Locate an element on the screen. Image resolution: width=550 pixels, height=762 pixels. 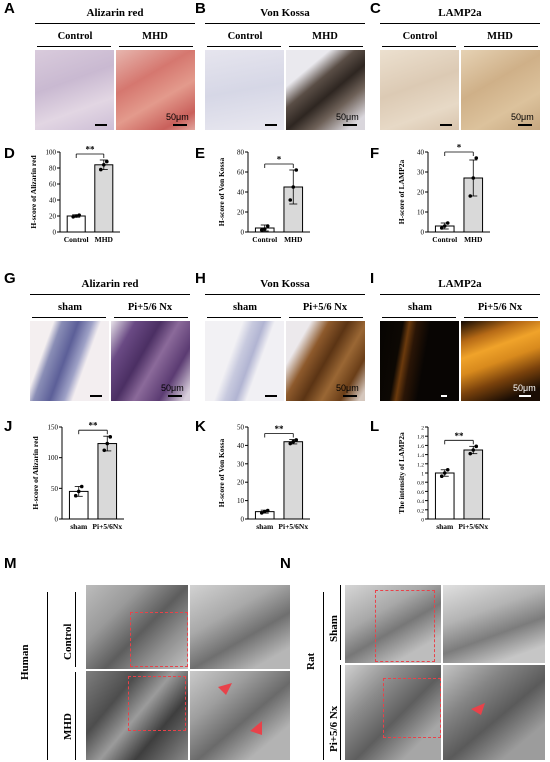
group-label-g-1: sham is located at coordinates (70, 307).